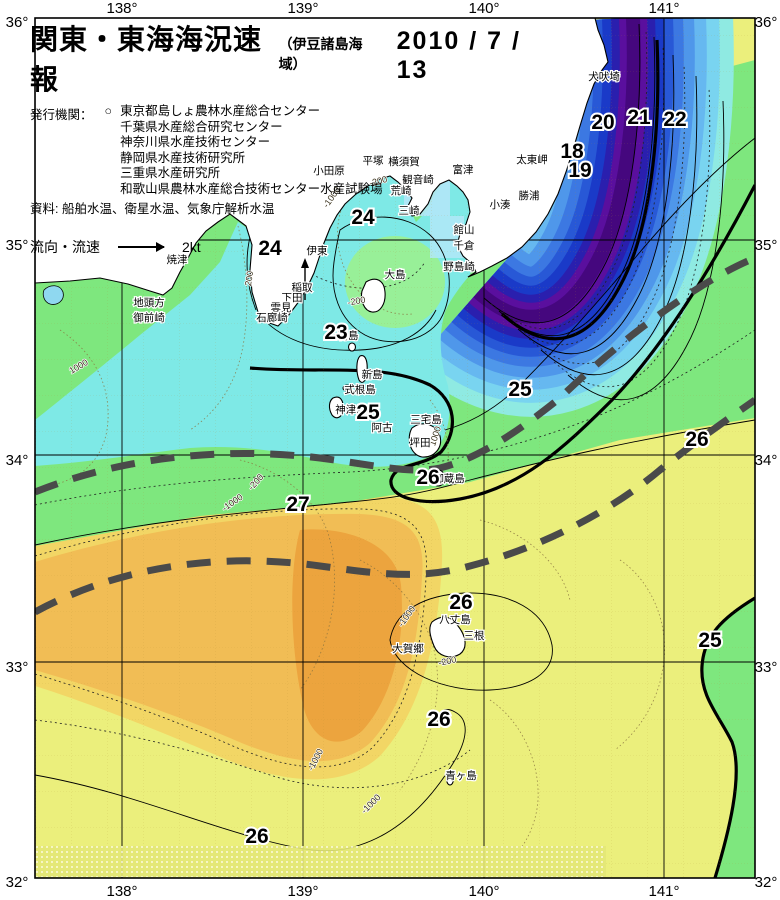 This screenshot has width=780, height=900. Describe the element at coordinates (170, 173) in the screenshot. I see `agency-item: 三重県水産研究所` at that location.